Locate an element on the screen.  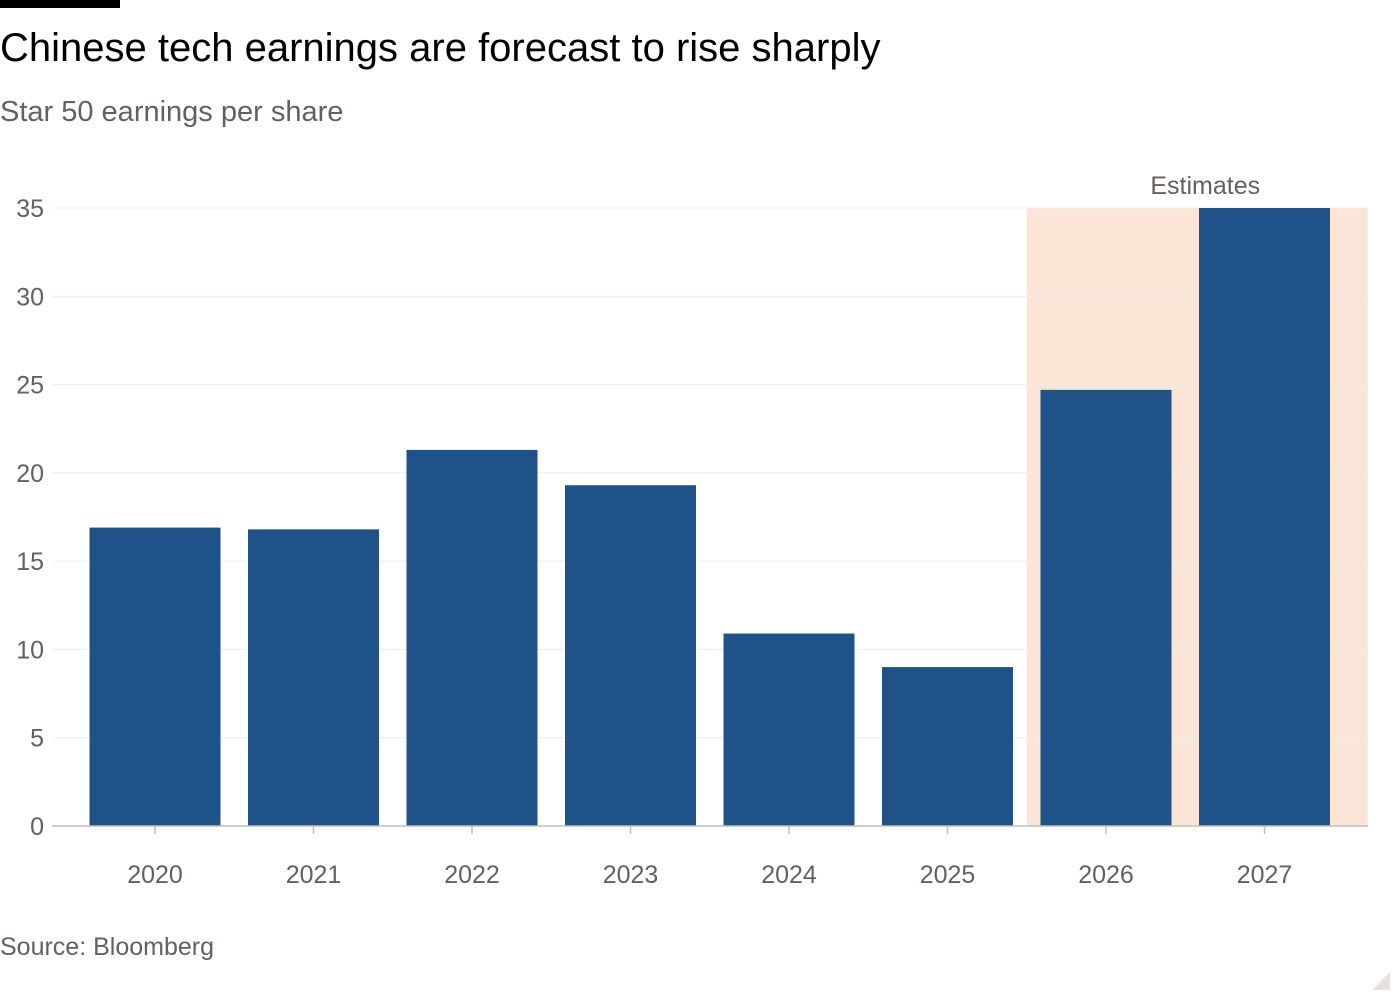
estimate-label: Estimates is located at coordinates (1205, 186).